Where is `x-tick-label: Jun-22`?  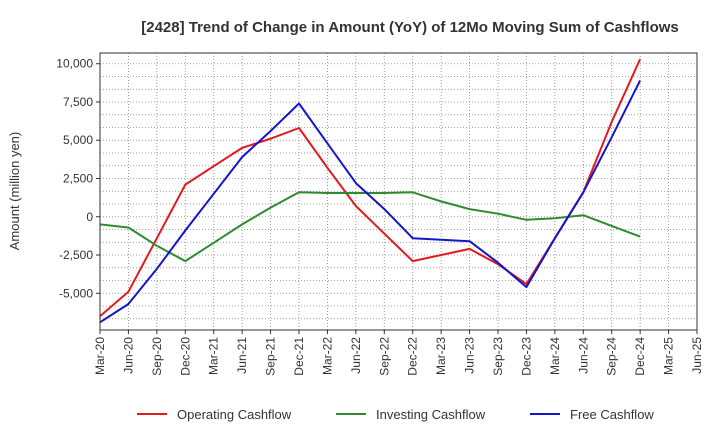
x-tick-label: Jun-22 is located at coordinates (356, 355).